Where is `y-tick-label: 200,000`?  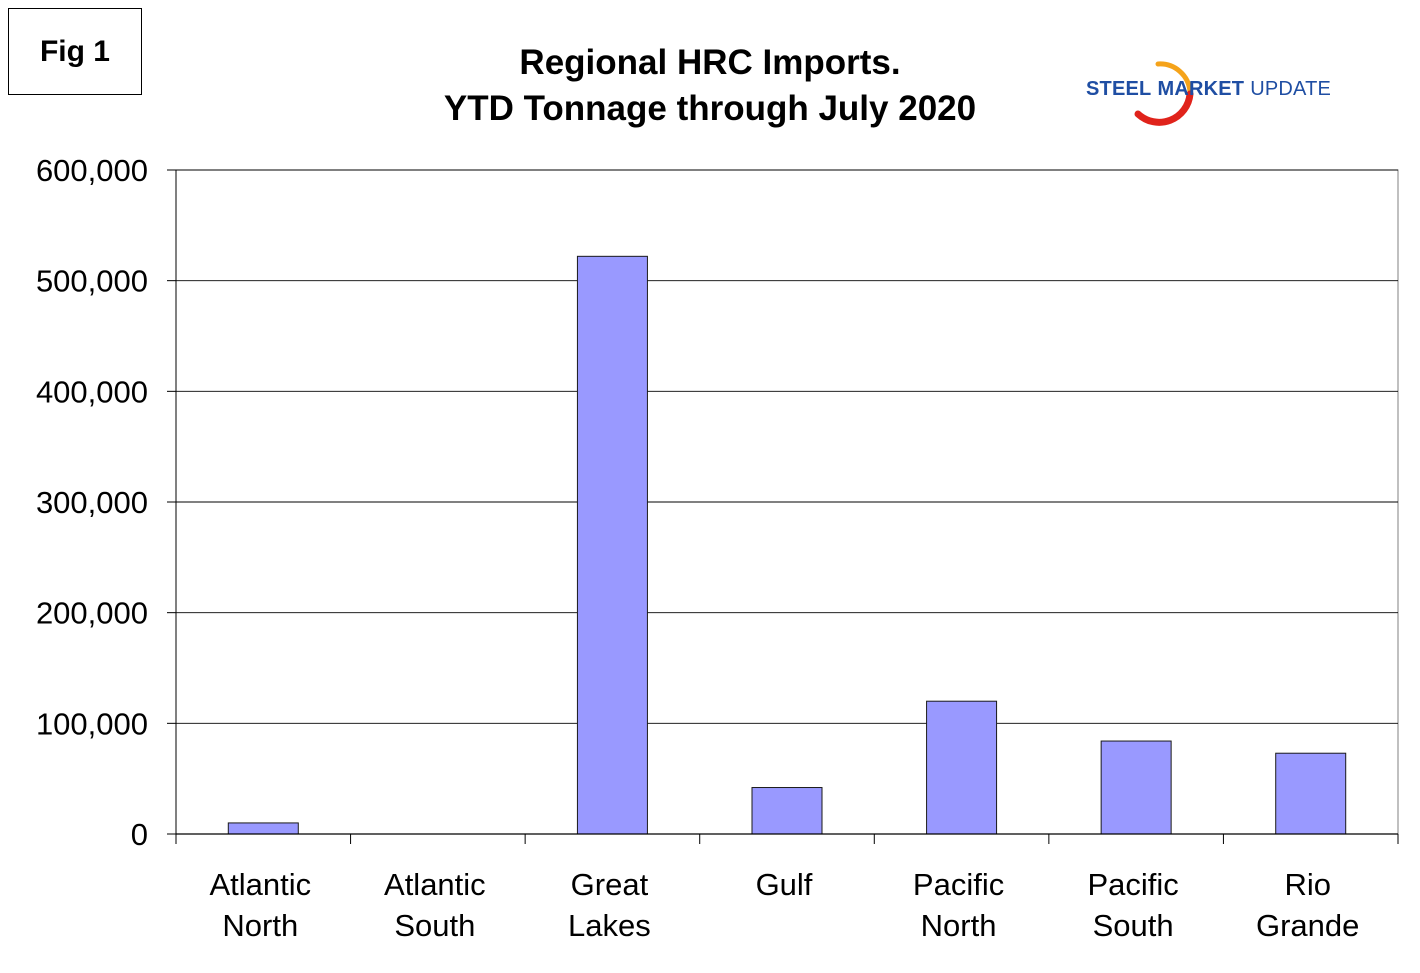
y-tick-label: 200,000 is located at coordinates (92, 613).